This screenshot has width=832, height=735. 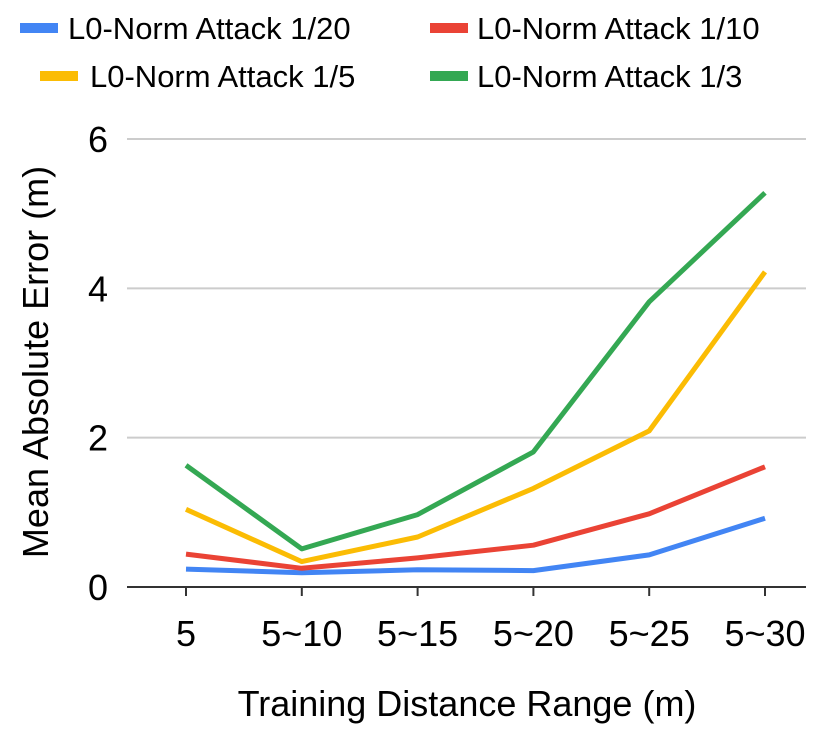 I want to click on x-axis: 5 5~10 5~15 5~20 5~25 5~30, so click(x=466, y=620).